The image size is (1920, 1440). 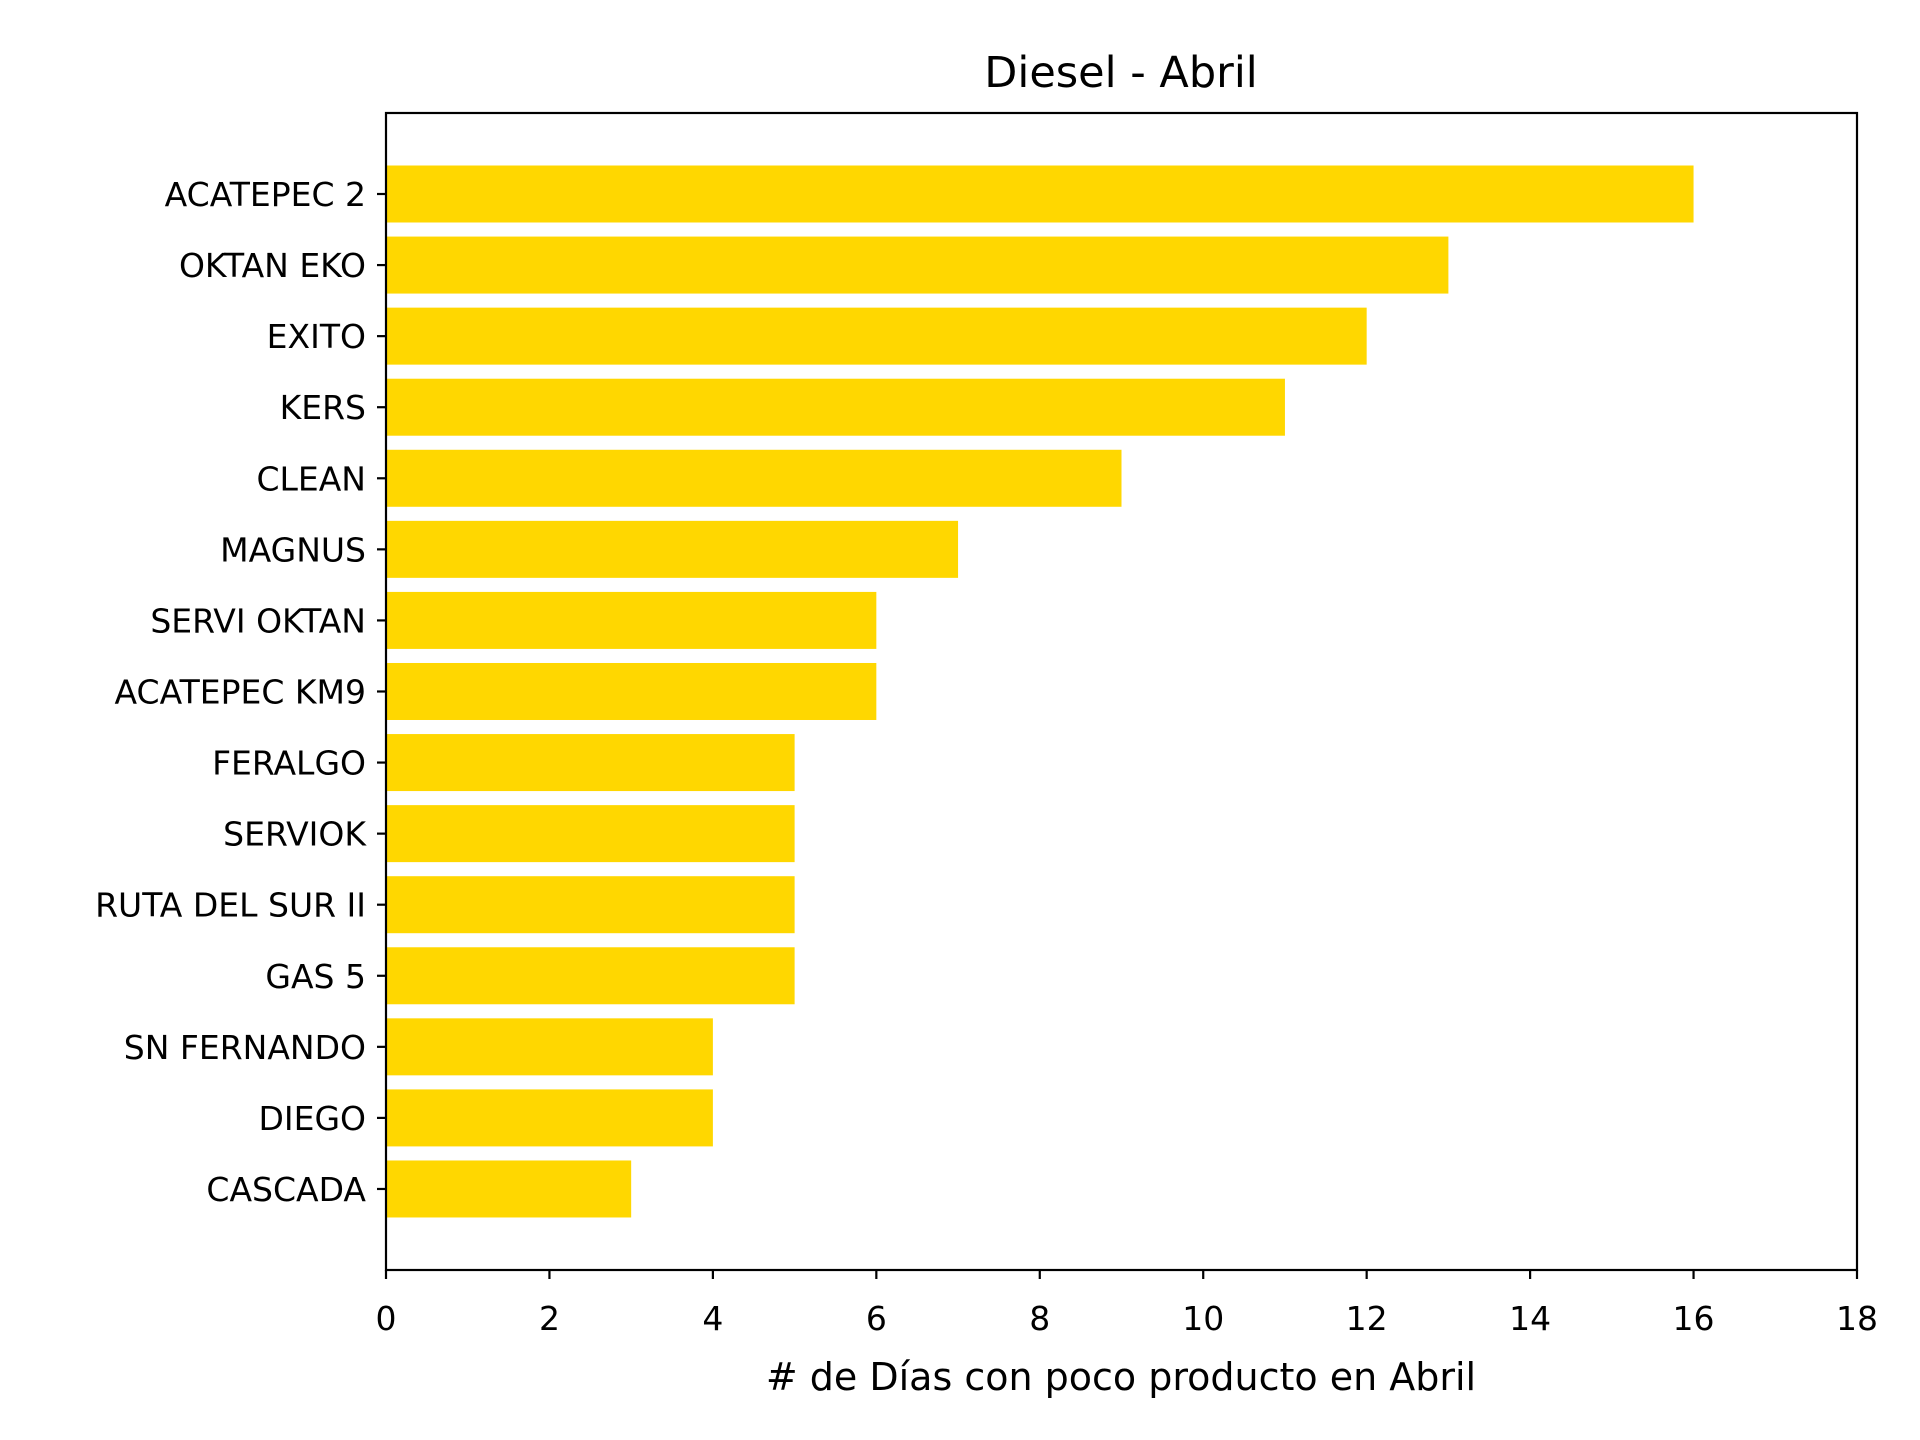 I want to click on y-tick-label: OKTAN EKO, so click(x=272, y=265).